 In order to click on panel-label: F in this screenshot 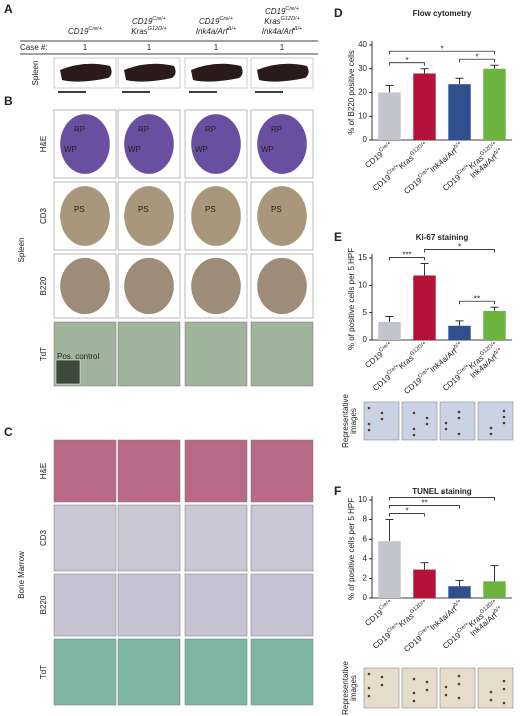, I will do `click(337, 491)`.